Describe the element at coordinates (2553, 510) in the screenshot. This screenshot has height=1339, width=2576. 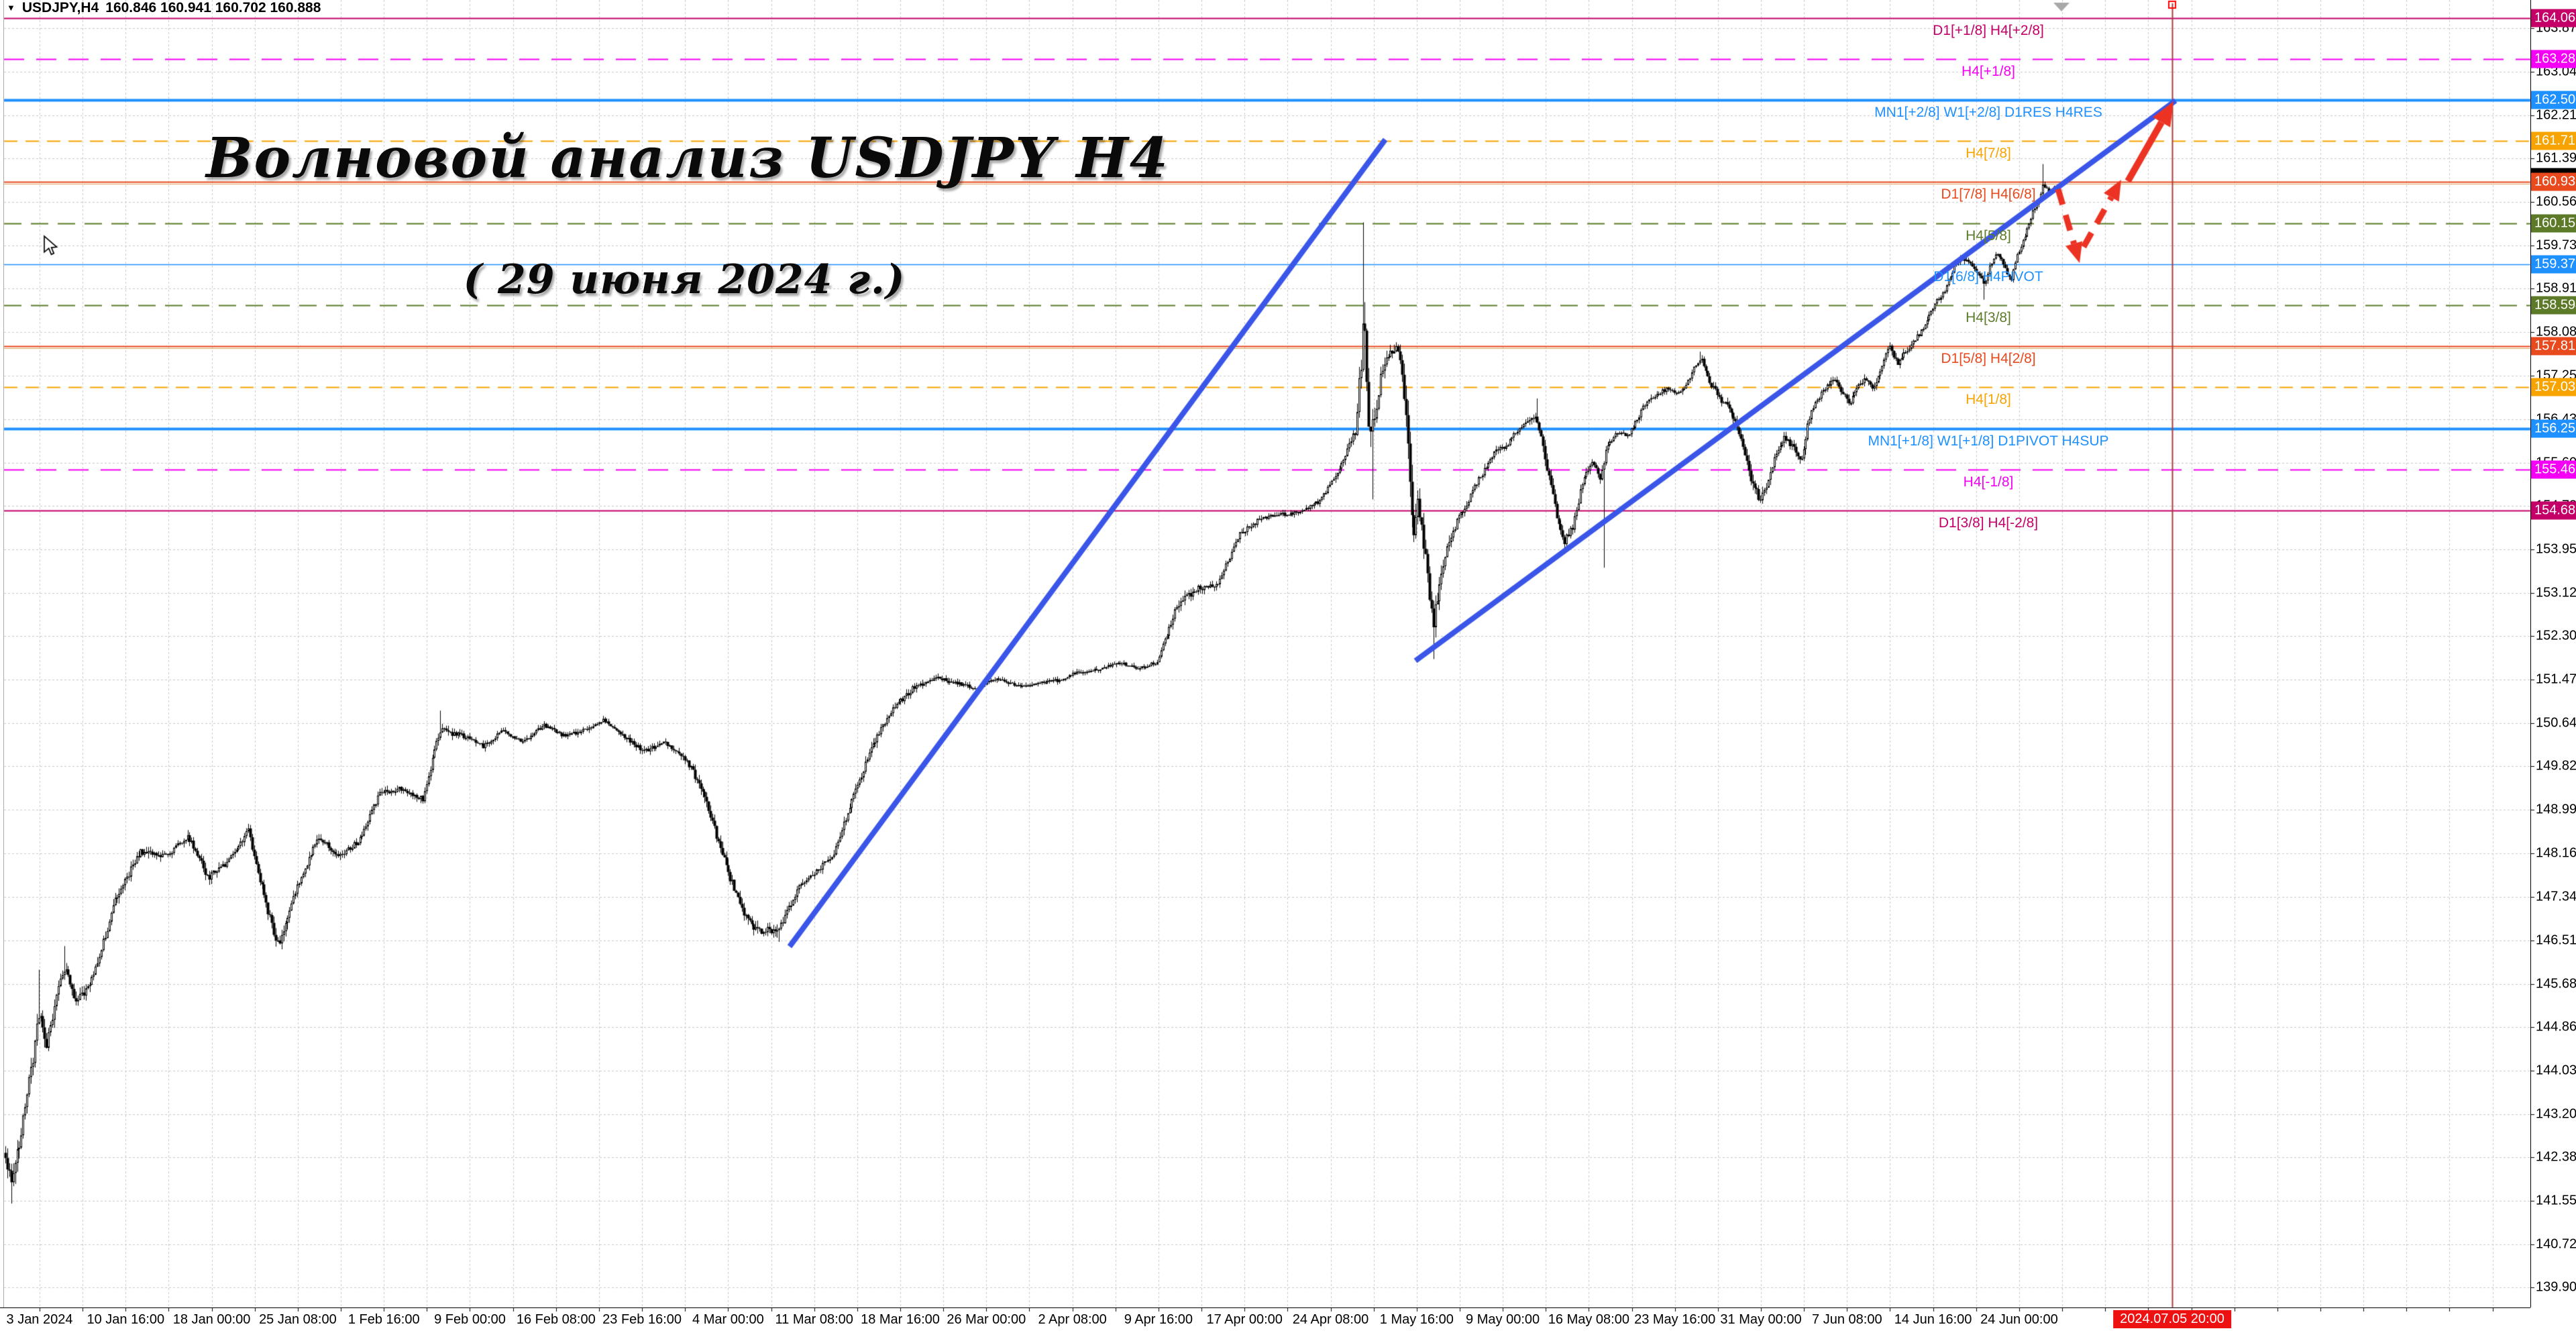
I see `level-price-badge: 154.688` at that location.